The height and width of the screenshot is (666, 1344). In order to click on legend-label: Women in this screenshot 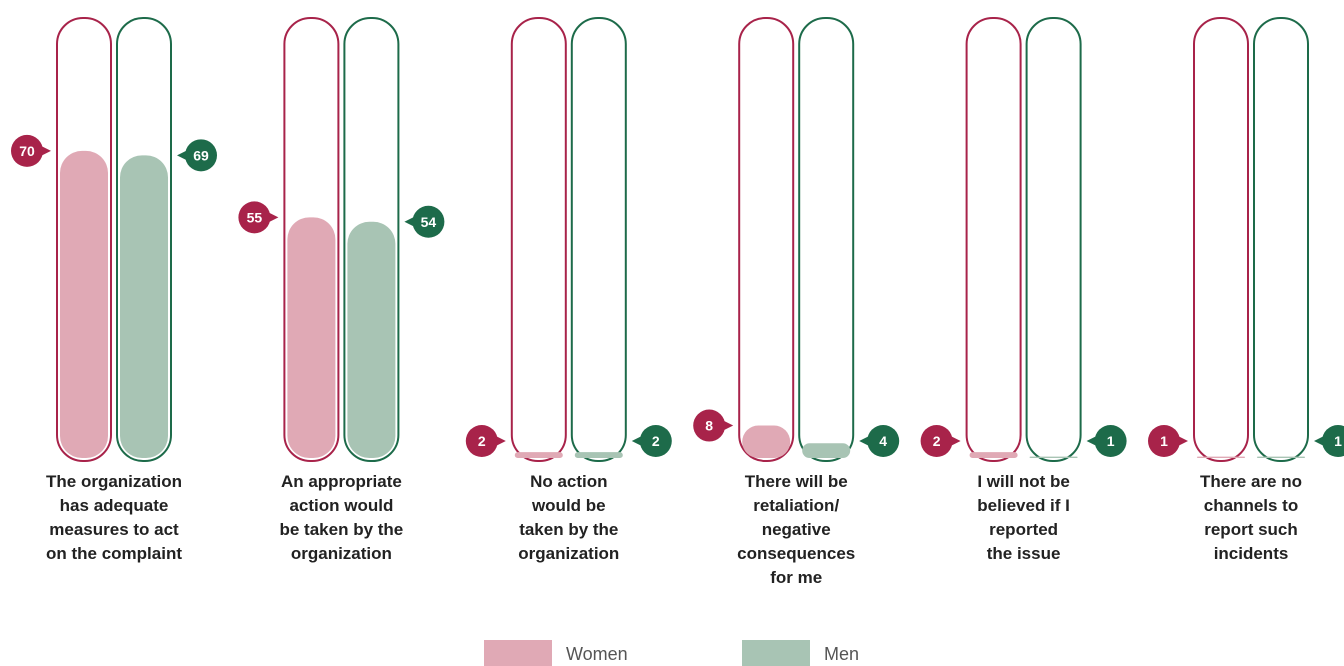, I will do `click(597, 654)`.